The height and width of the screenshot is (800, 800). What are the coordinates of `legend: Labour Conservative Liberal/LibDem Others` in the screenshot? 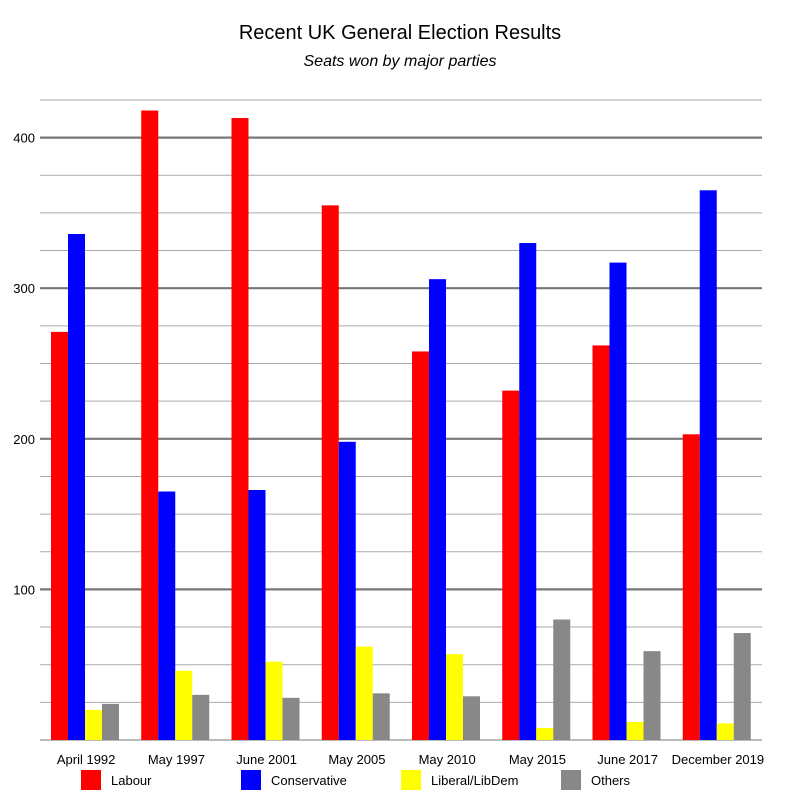 It's located at (356, 780).